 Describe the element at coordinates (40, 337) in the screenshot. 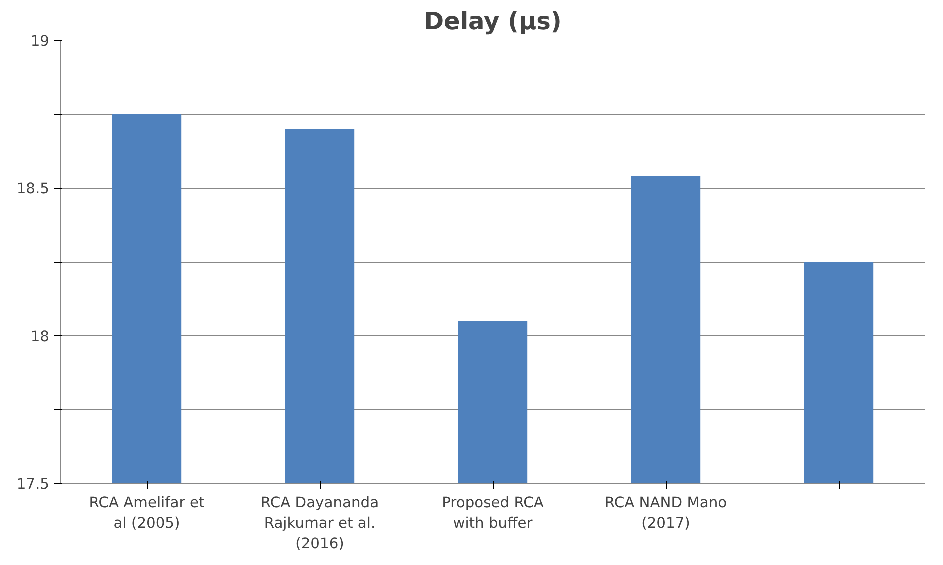

I see `y-tick-label: 18` at that location.